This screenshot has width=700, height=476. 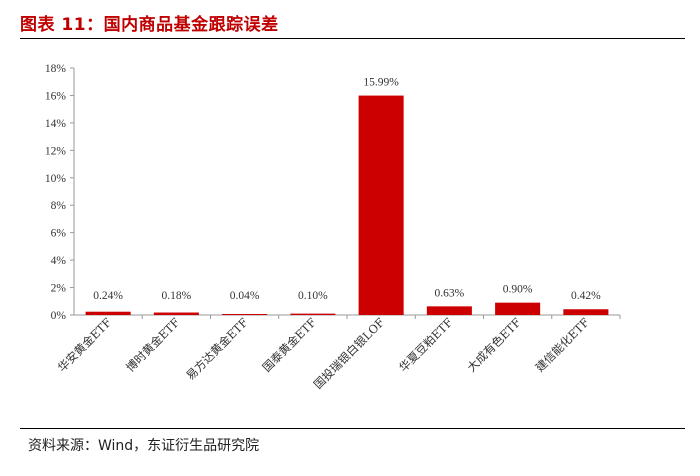 What do you see at coordinates (381, 83) in the screenshot?
I see `data-label: 15.99%` at bounding box center [381, 83].